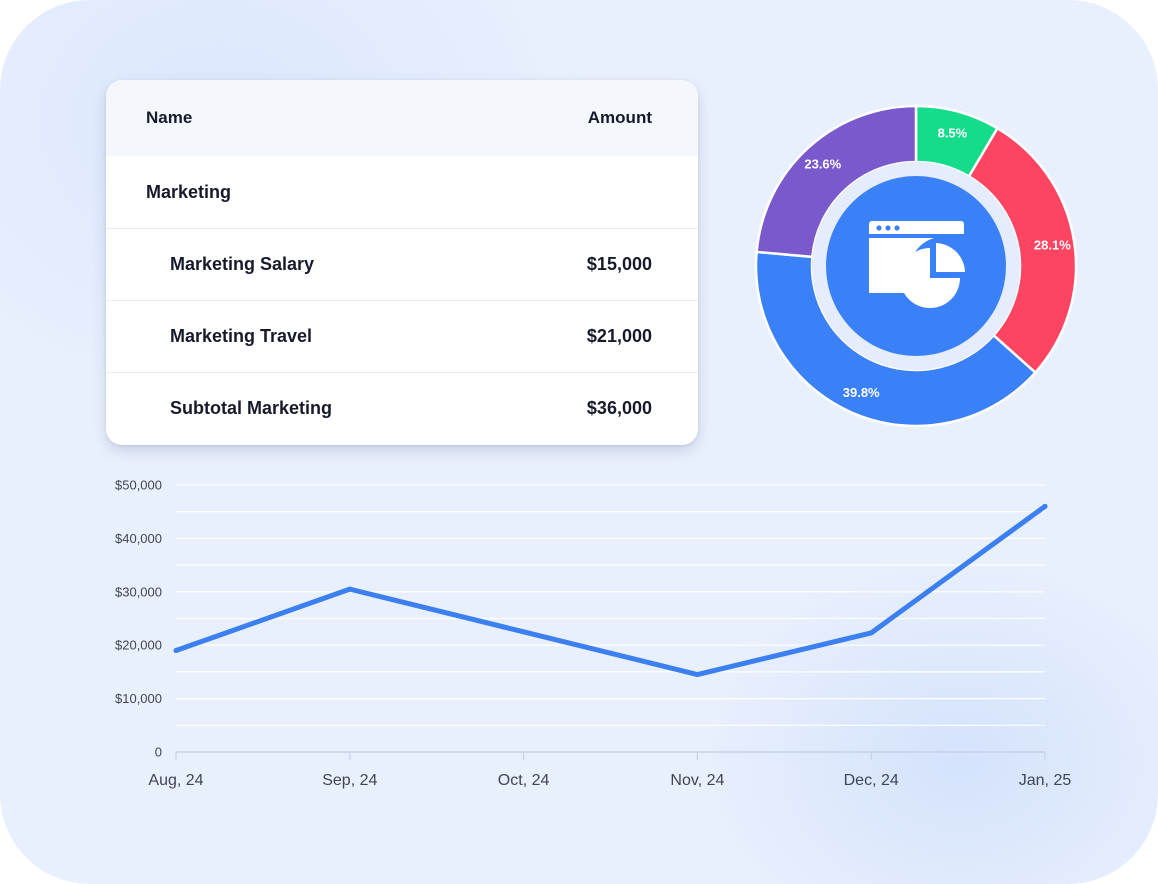 The image size is (1158, 884). Describe the element at coordinates (836, 181) in the screenshot. I see `donut-slice` at that location.